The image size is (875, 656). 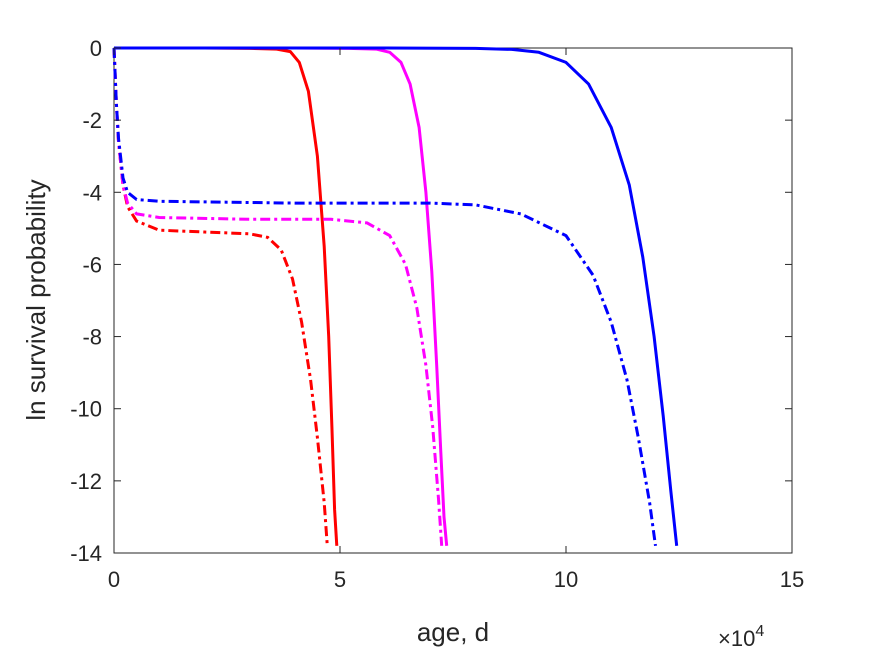 What do you see at coordinates (86, 481) in the screenshot?
I see `y-tick-label: -12` at bounding box center [86, 481].